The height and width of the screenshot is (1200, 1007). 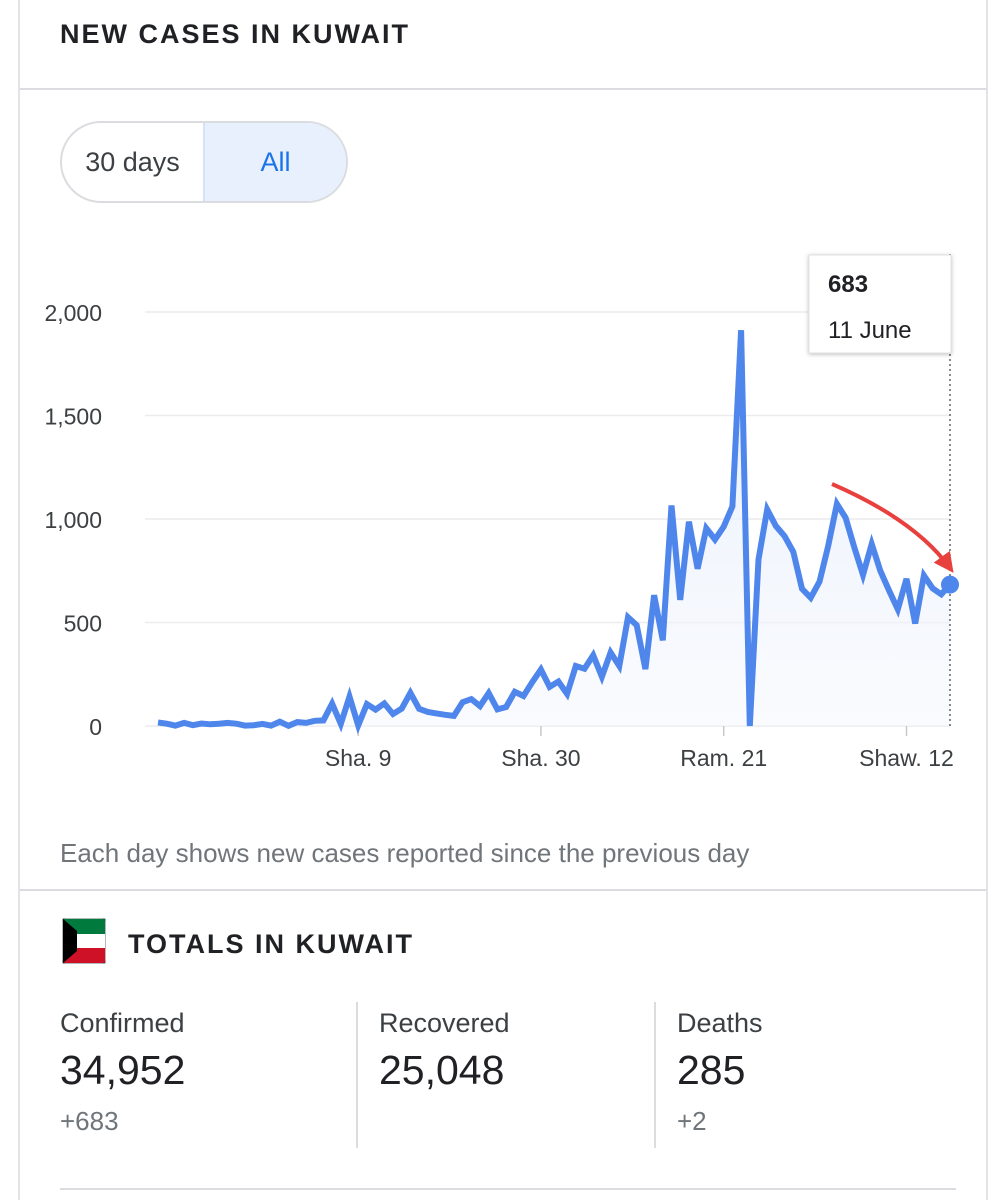 I want to click on annotation-arrow, so click(x=892, y=527).